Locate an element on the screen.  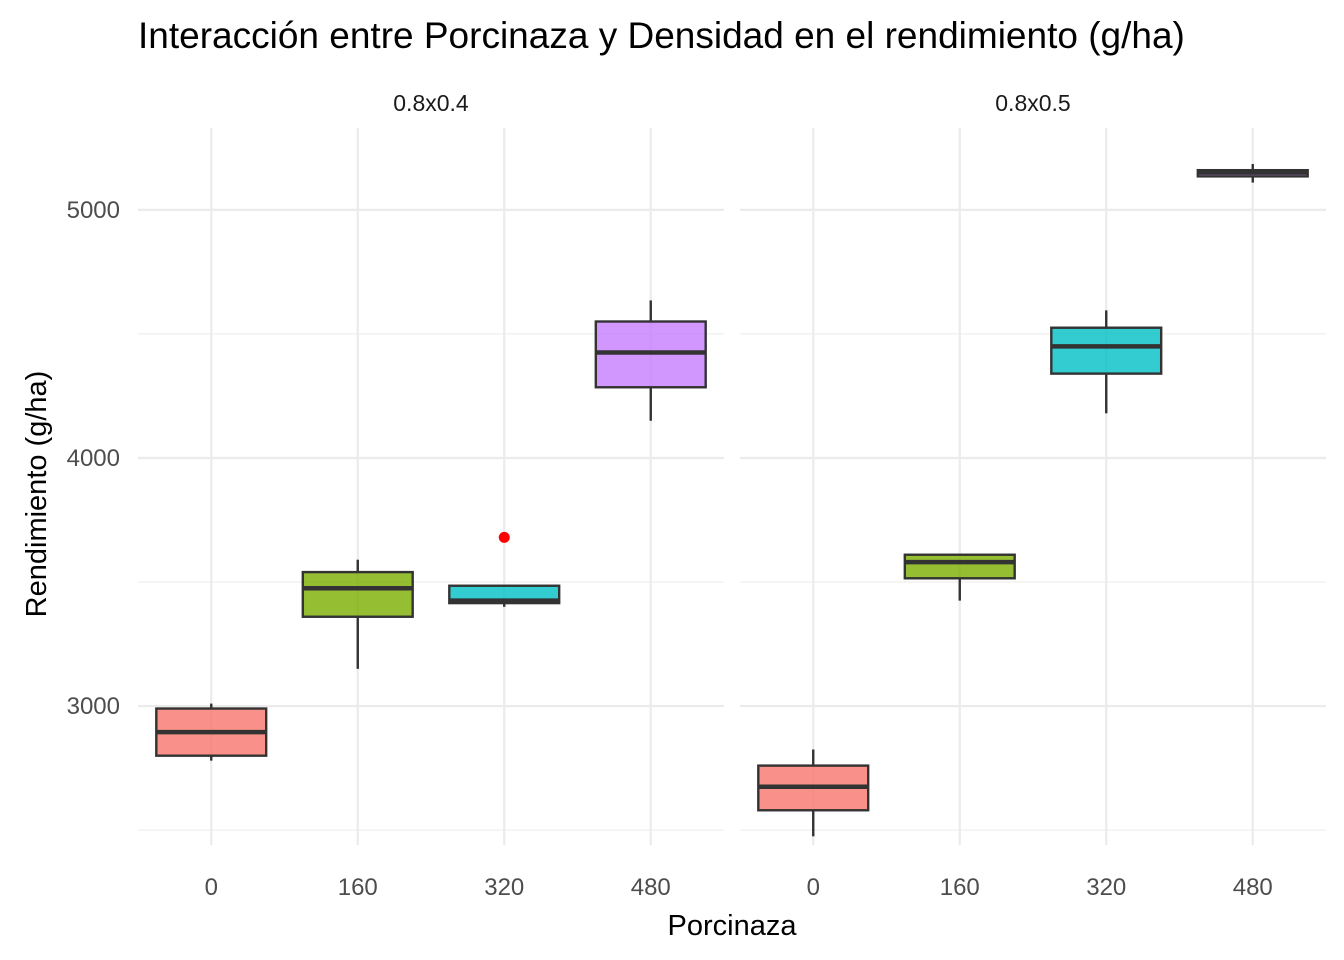
y-tick-label: 5000 is located at coordinates (93, 210).